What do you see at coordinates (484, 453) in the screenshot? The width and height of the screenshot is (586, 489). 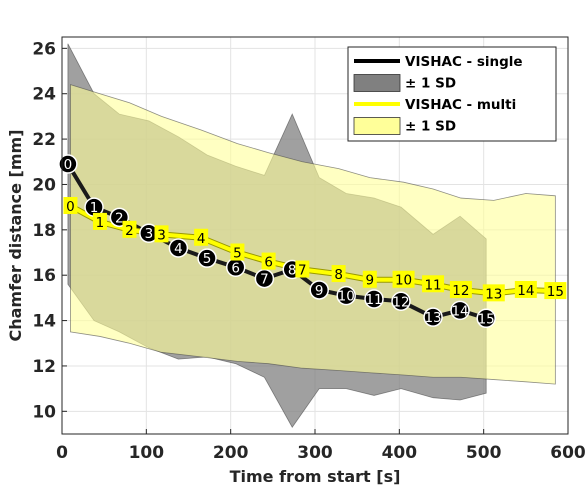 I see `x-tick-label: 500` at bounding box center [484, 453].